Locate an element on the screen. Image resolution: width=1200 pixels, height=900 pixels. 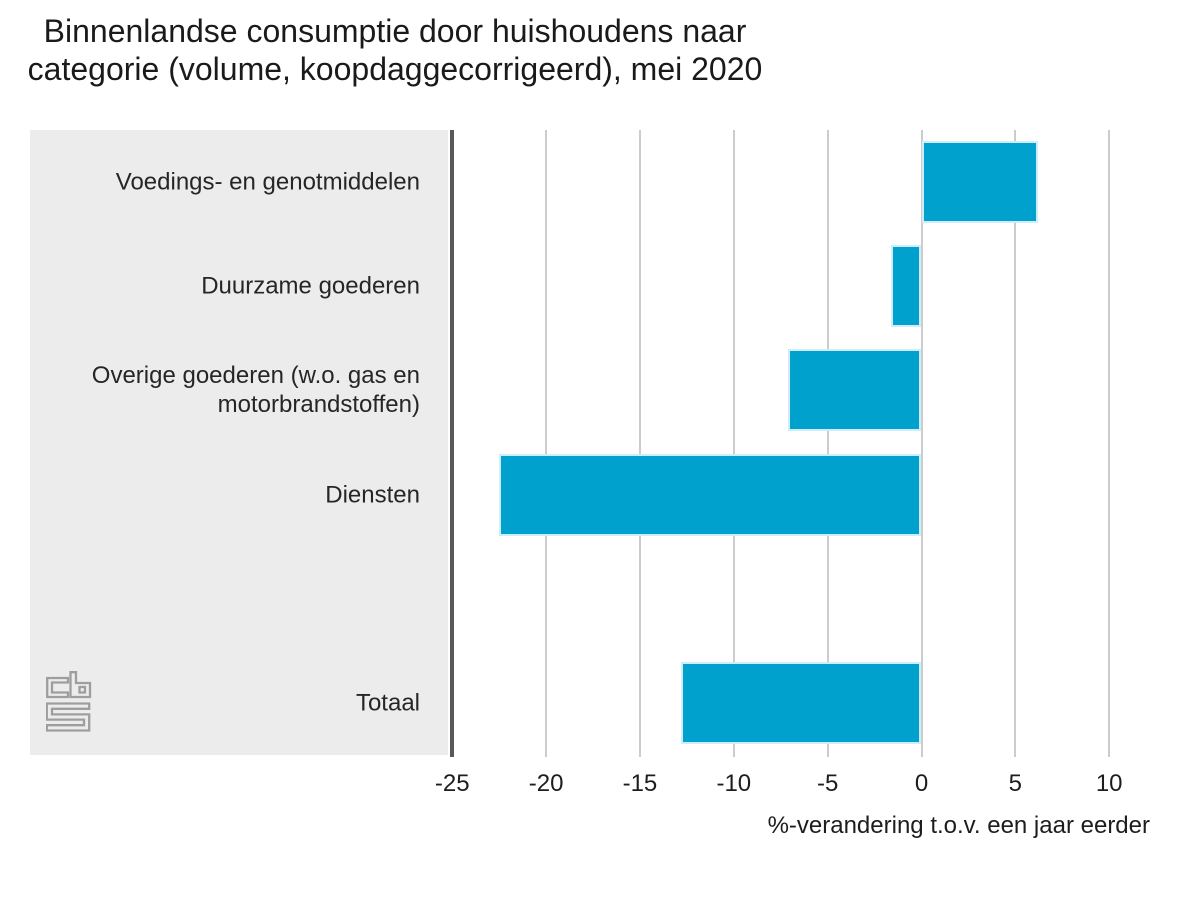
bar-totaal is located at coordinates (801, 702).